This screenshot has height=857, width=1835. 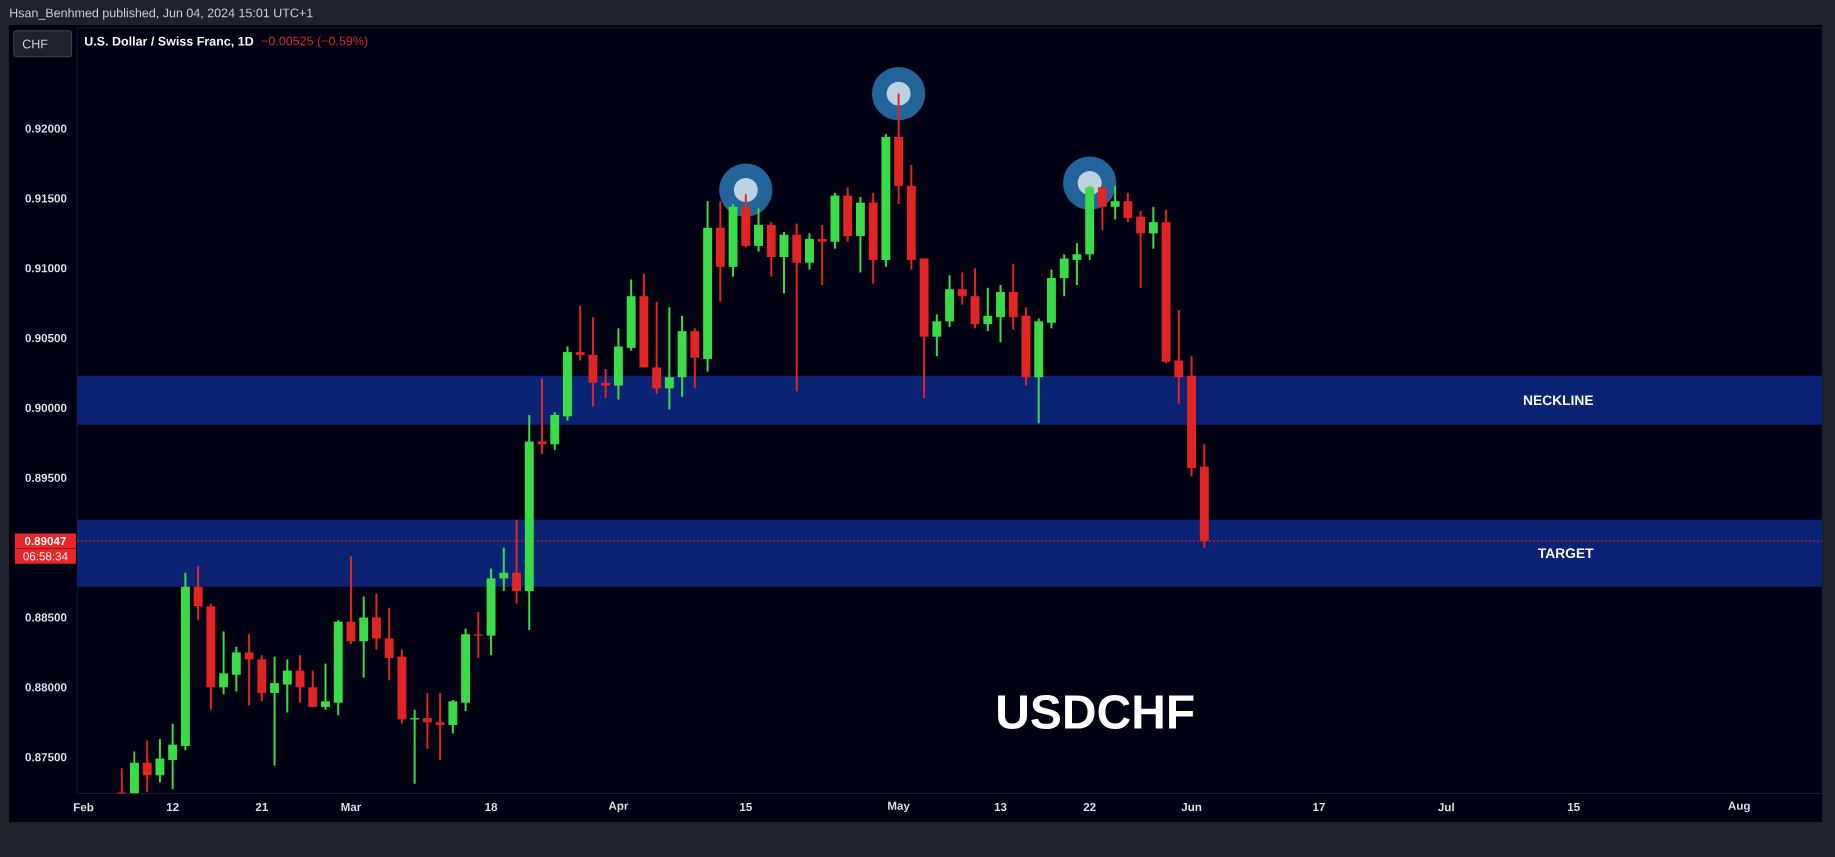 What do you see at coordinates (351, 807) in the screenshot?
I see `x-tick-label: Mar` at bounding box center [351, 807].